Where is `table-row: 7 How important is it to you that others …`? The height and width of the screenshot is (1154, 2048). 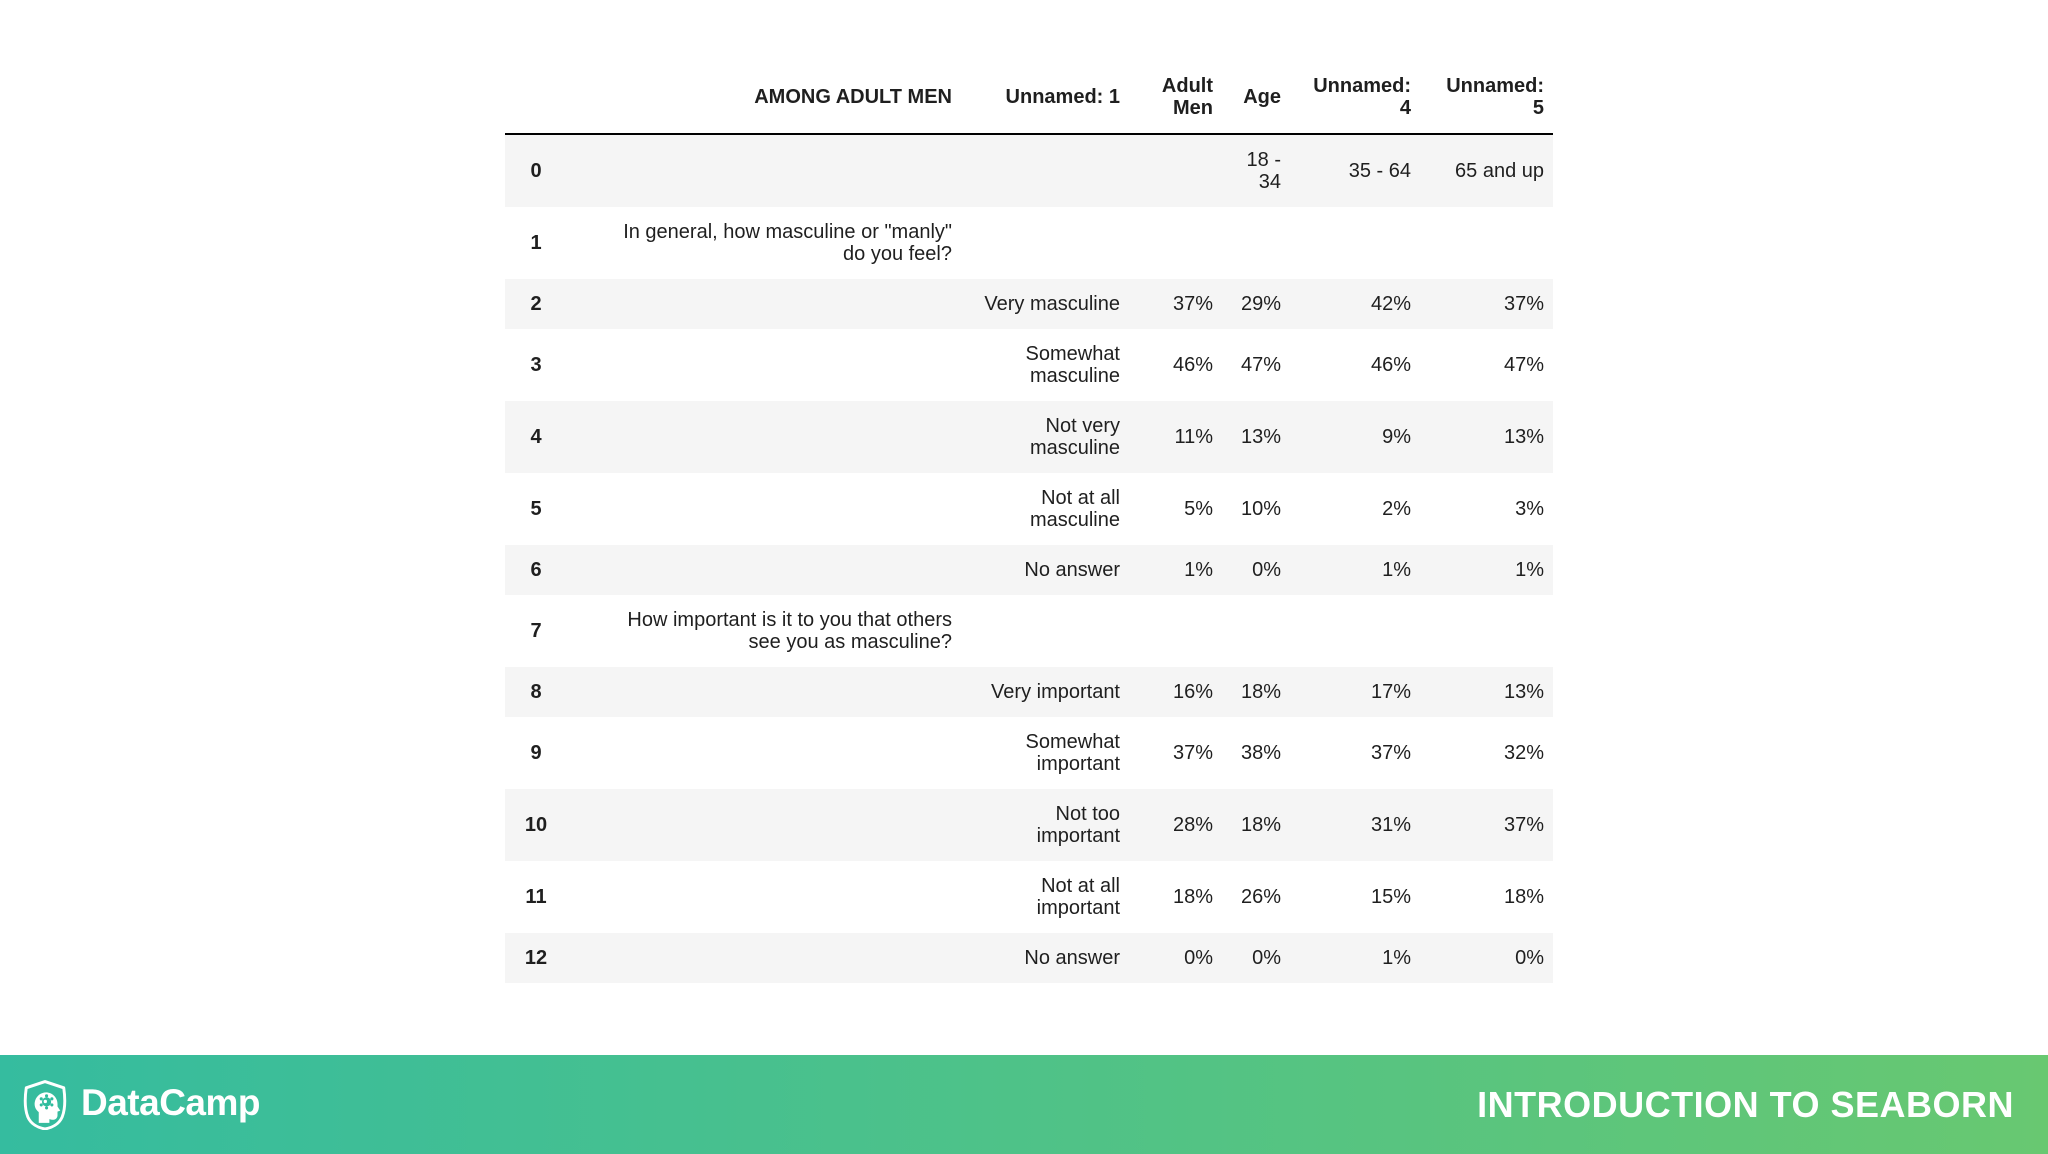 table-row: 7 How important is it to you that others … is located at coordinates (1029, 631).